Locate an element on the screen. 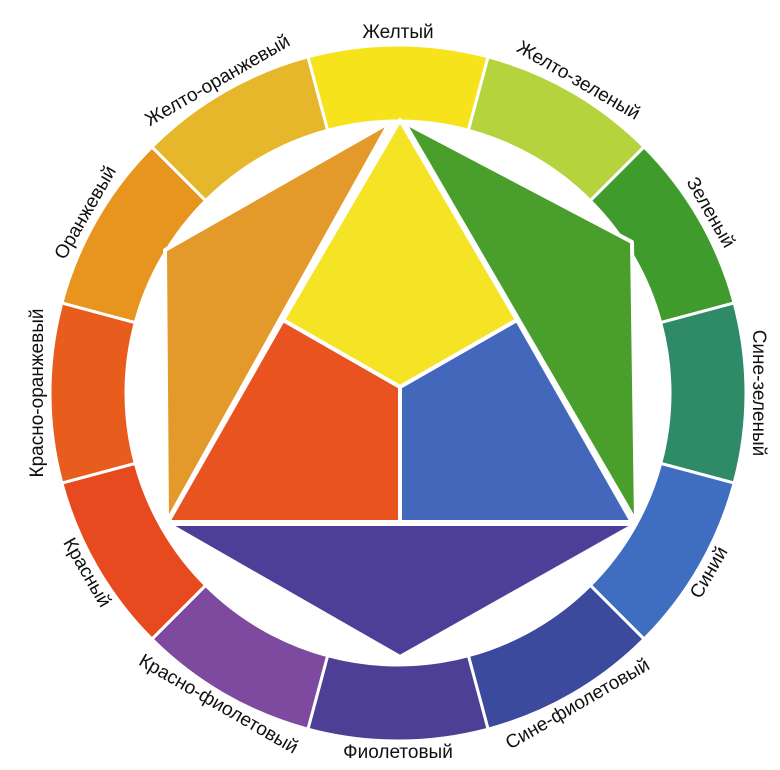 Image resolution: width=780 pixels, height=770 pixels. segment-label: Красно-оранжевый is located at coordinates (37, 393).